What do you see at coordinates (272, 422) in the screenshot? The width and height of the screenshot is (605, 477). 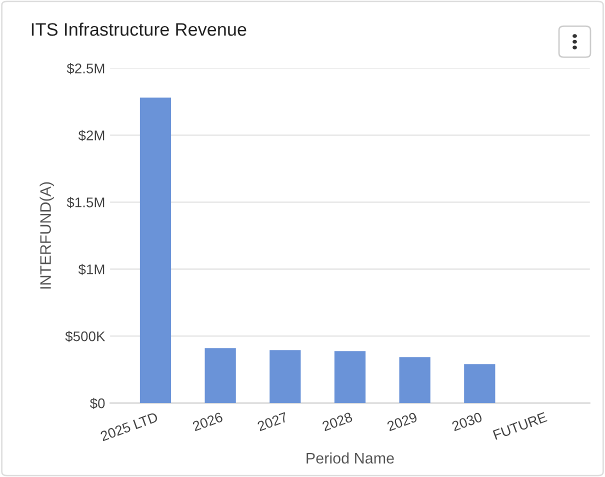 I see `x-tick-label: 2027` at bounding box center [272, 422].